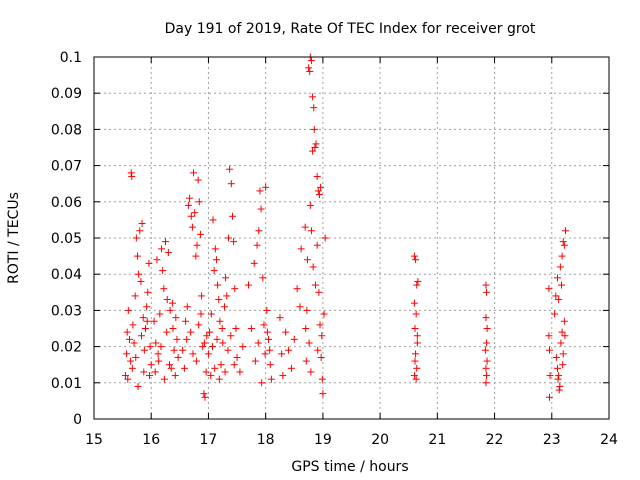 The height and width of the screenshot is (480, 640). I want to click on y-tick-label: 0.1, so click(71, 58).